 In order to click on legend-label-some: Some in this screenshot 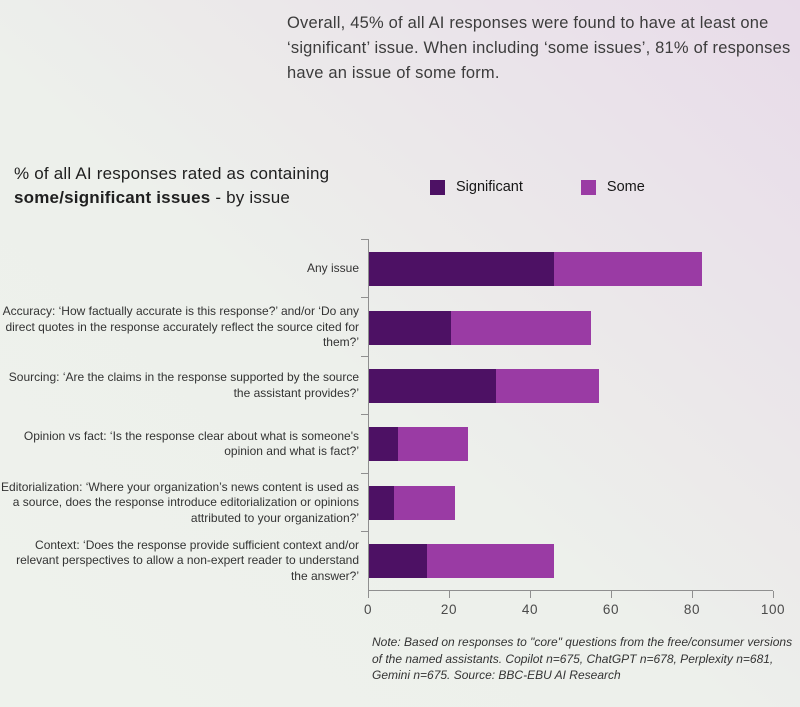, I will do `click(625, 187)`.